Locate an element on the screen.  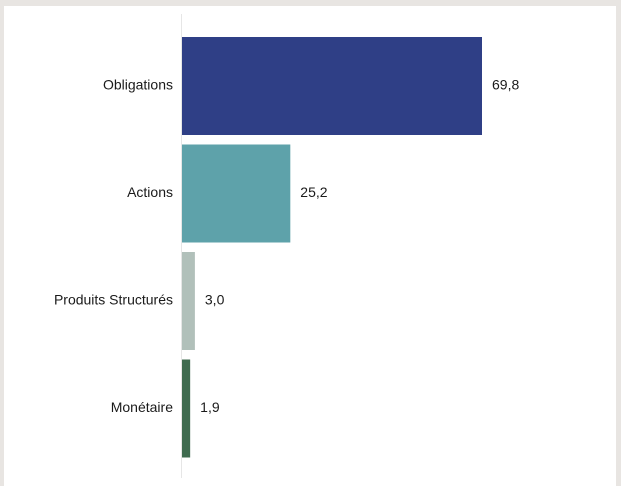
value-label-monetaire: 1,9 is located at coordinates (210, 407).